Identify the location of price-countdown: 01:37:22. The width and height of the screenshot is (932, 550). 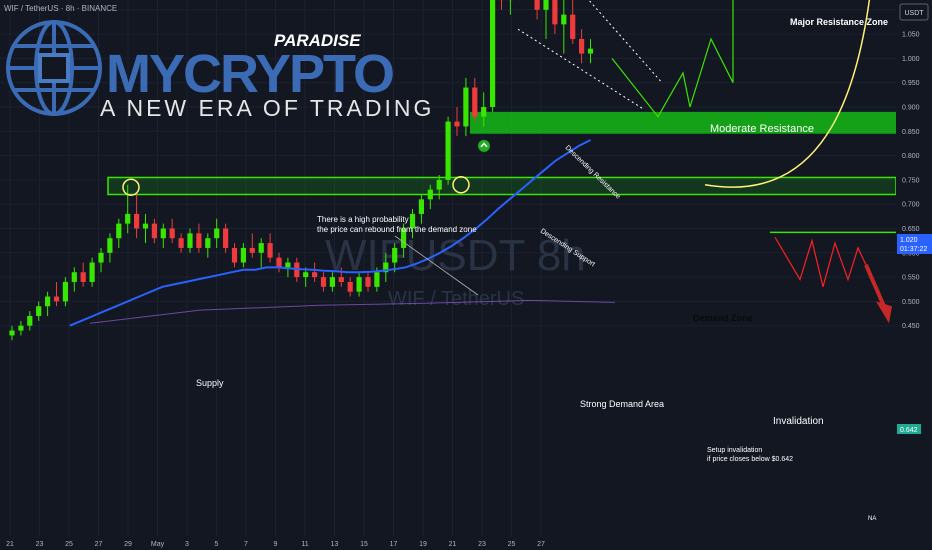
(913, 249).